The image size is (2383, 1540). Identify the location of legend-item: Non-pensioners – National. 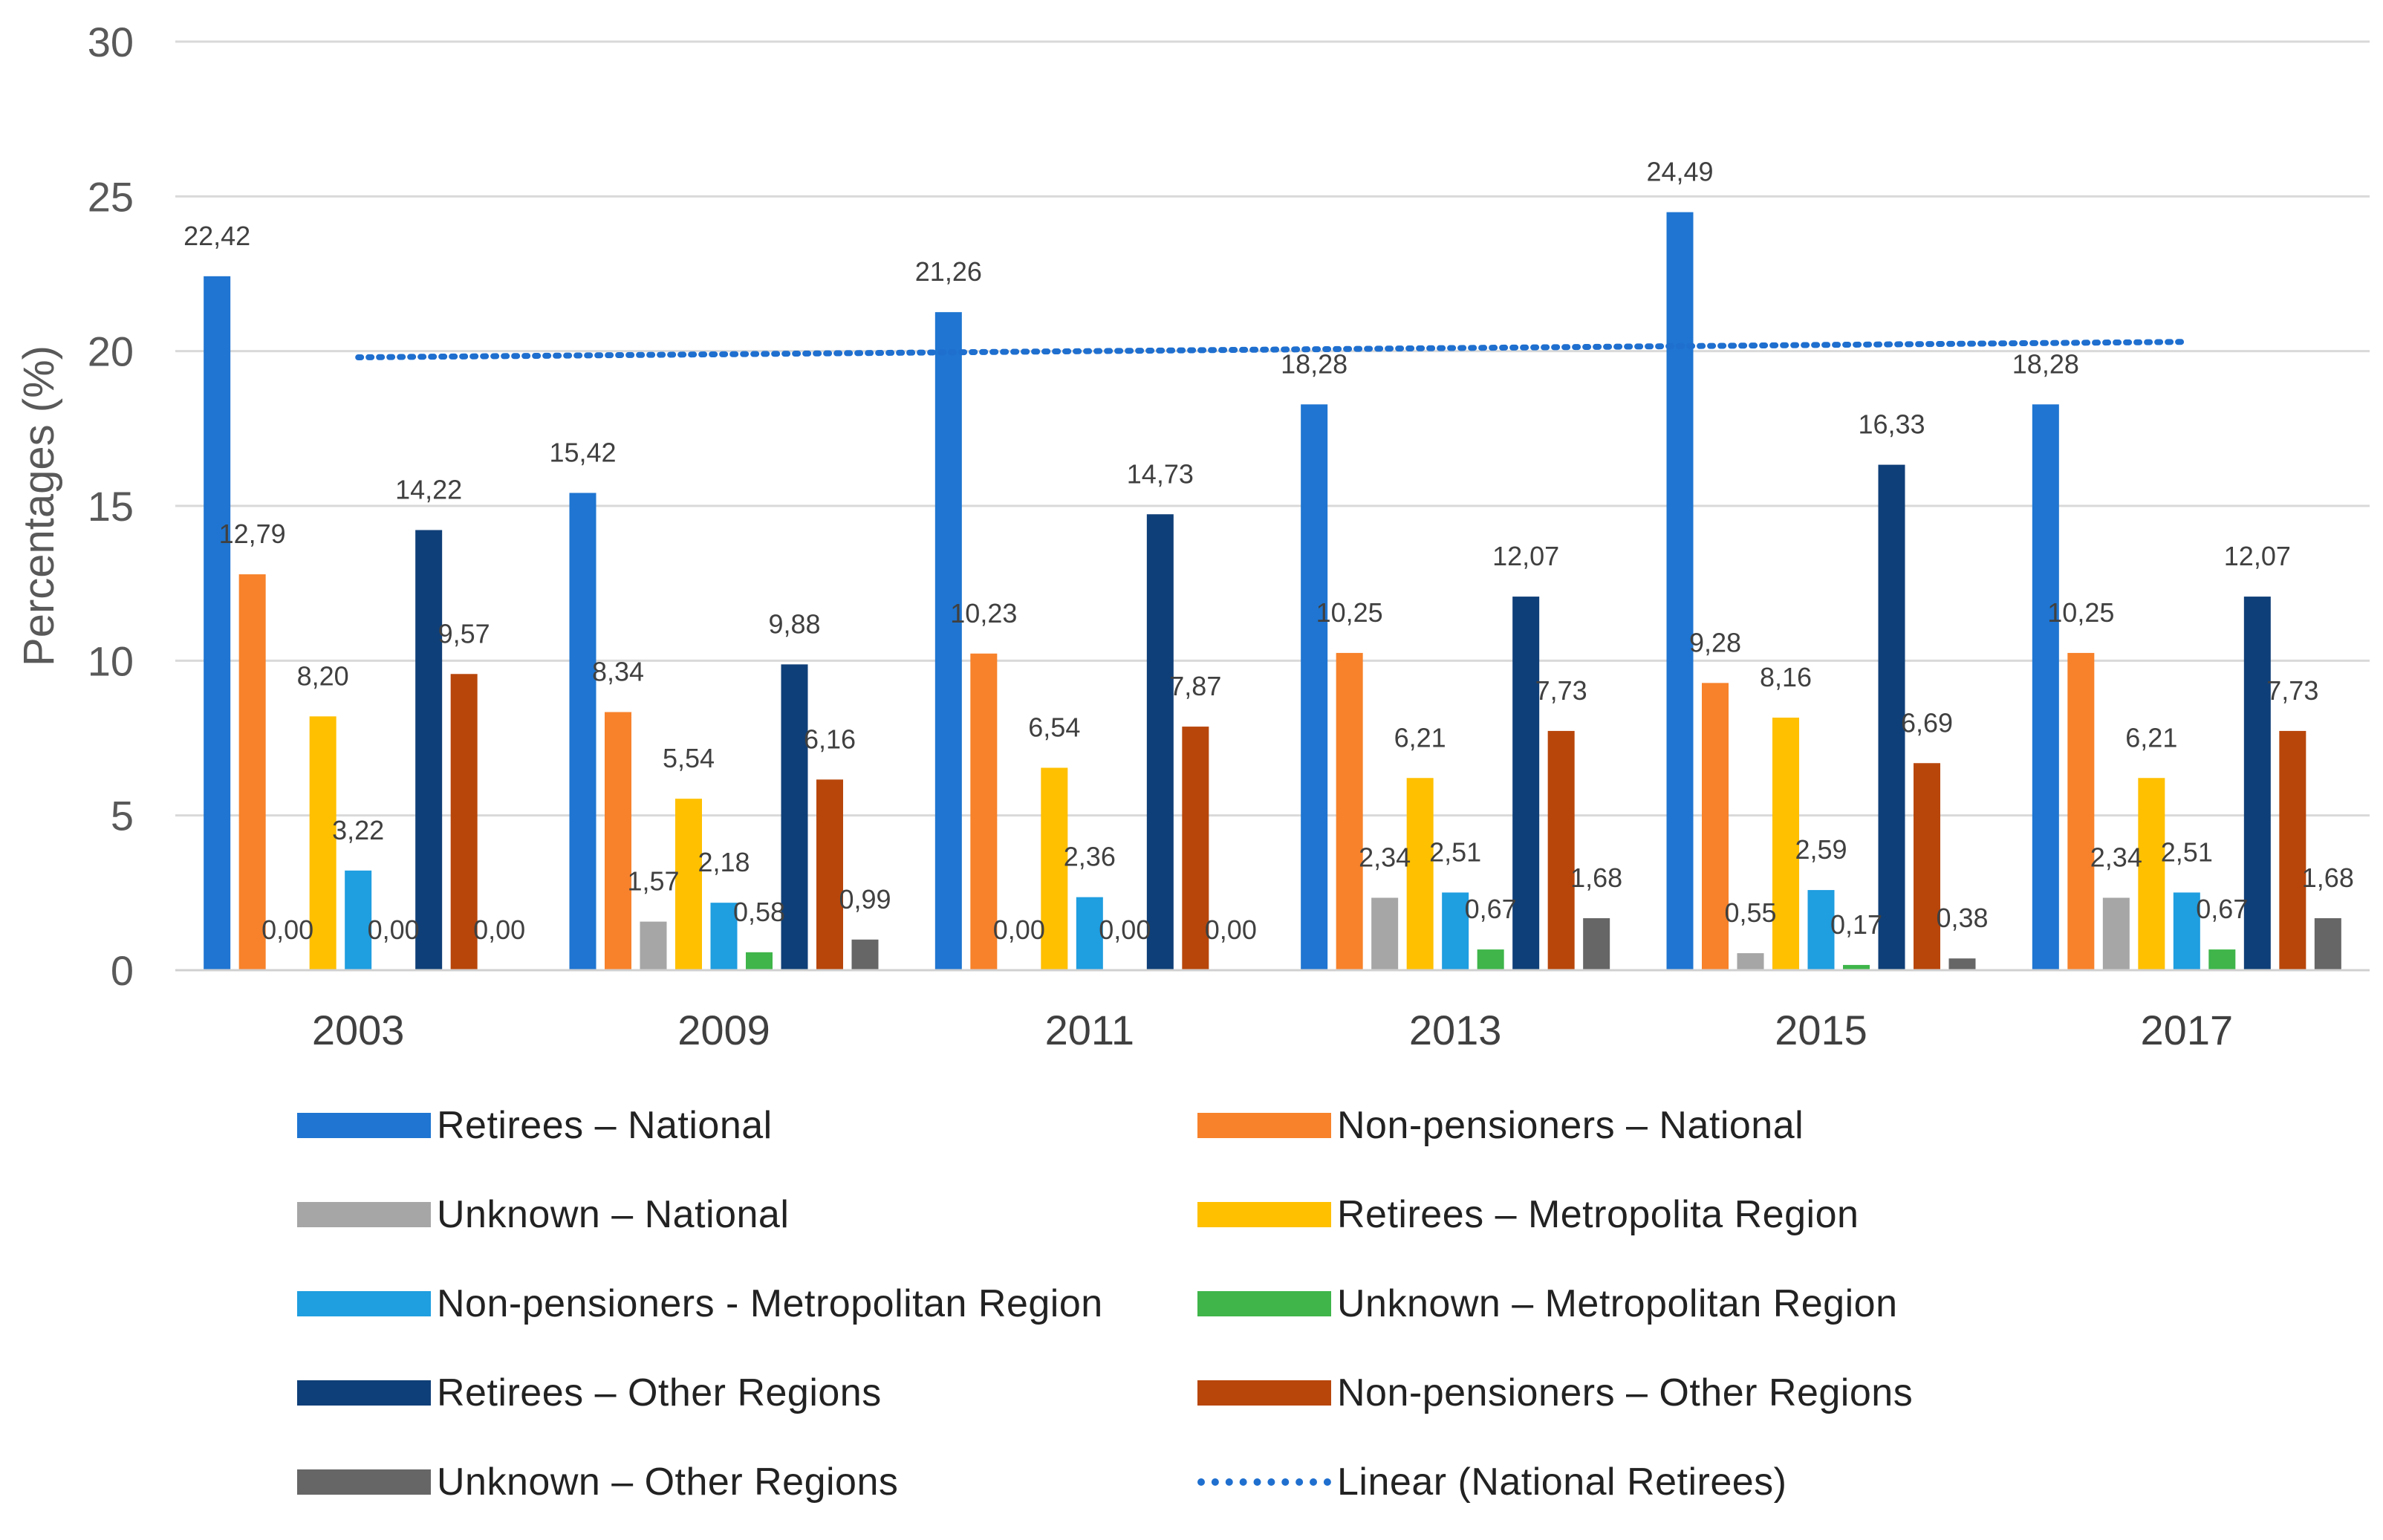
(1500, 1125).